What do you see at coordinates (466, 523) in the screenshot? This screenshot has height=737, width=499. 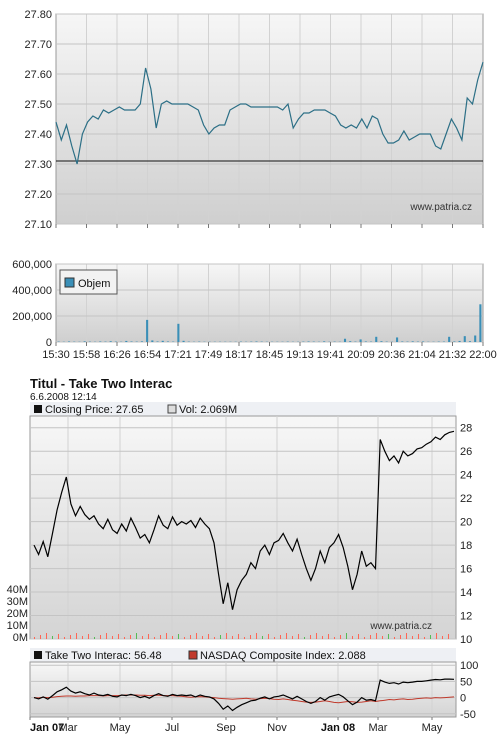 I see `y-tick-label: 20` at bounding box center [466, 523].